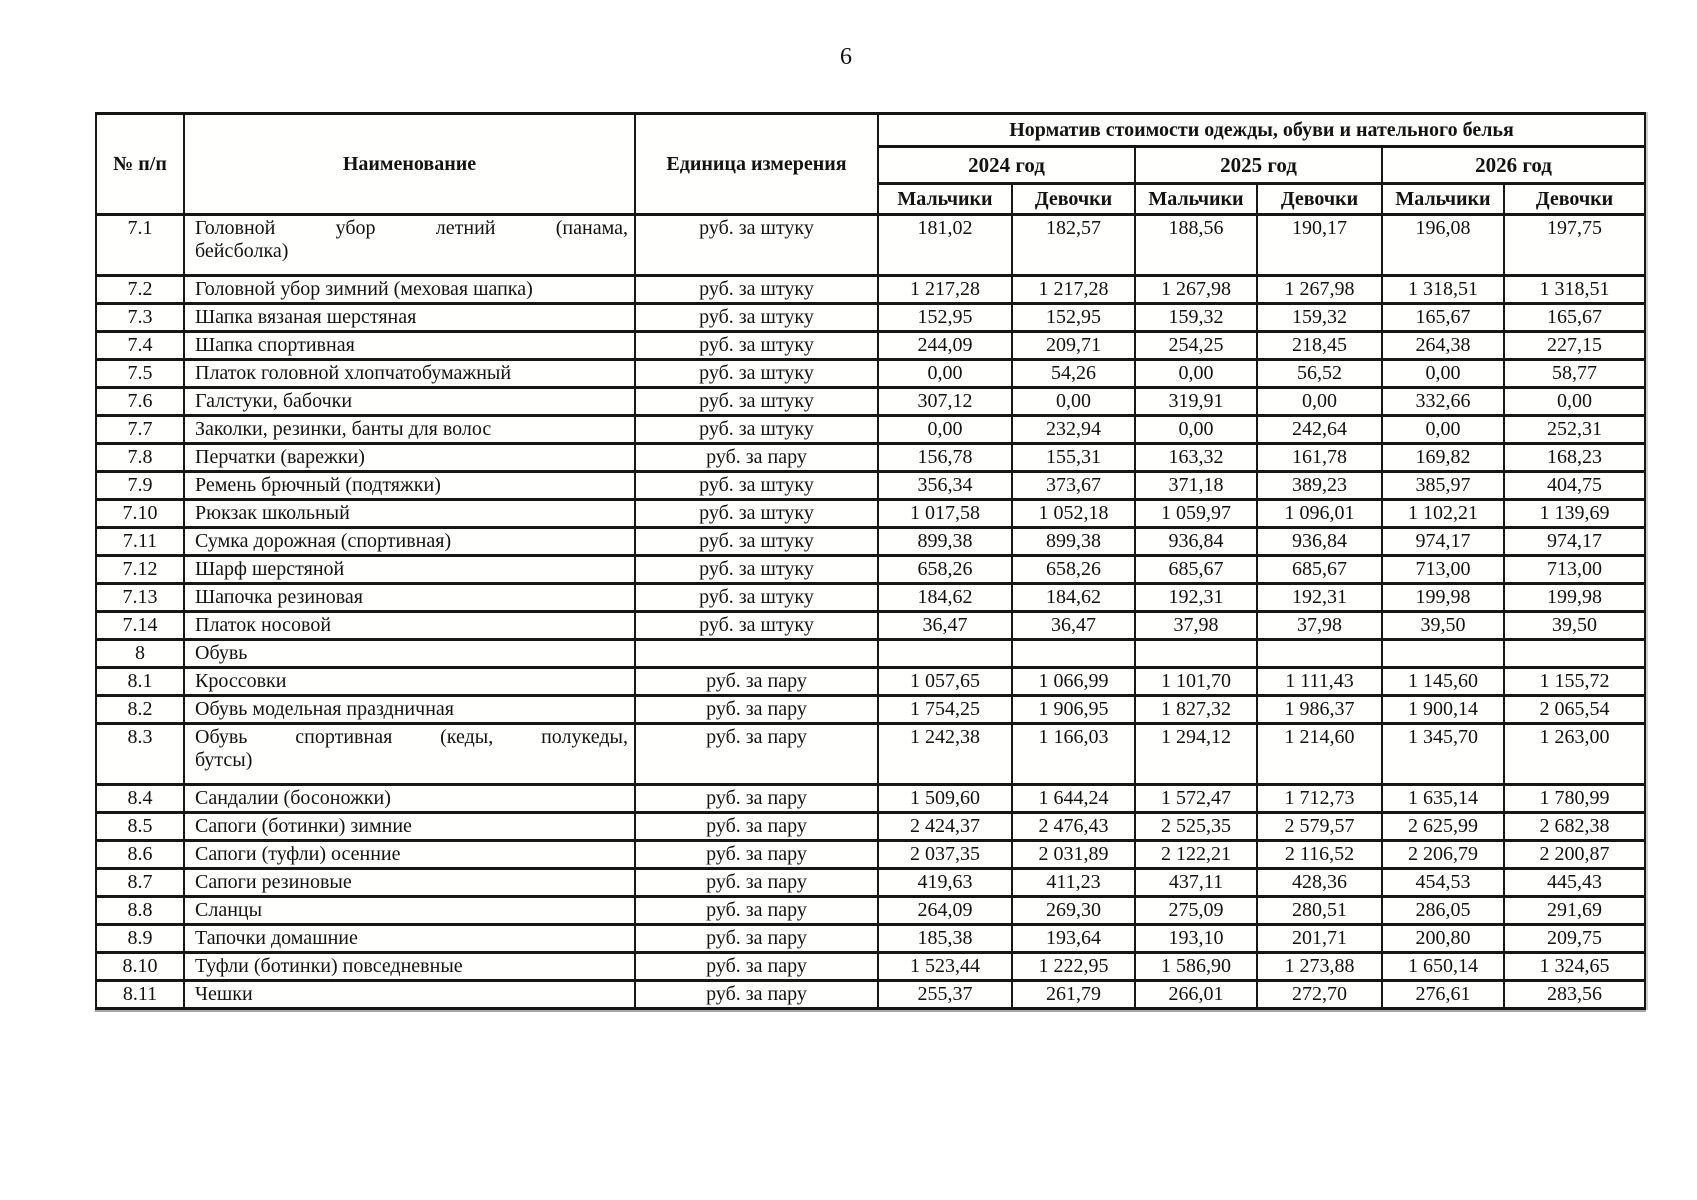 Image resolution: width=1697 pixels, height=1200 pixels. Describe the element at coordinates (1443, 289) in the screenshot. I see `value-cell: 1 318,51` at that location.